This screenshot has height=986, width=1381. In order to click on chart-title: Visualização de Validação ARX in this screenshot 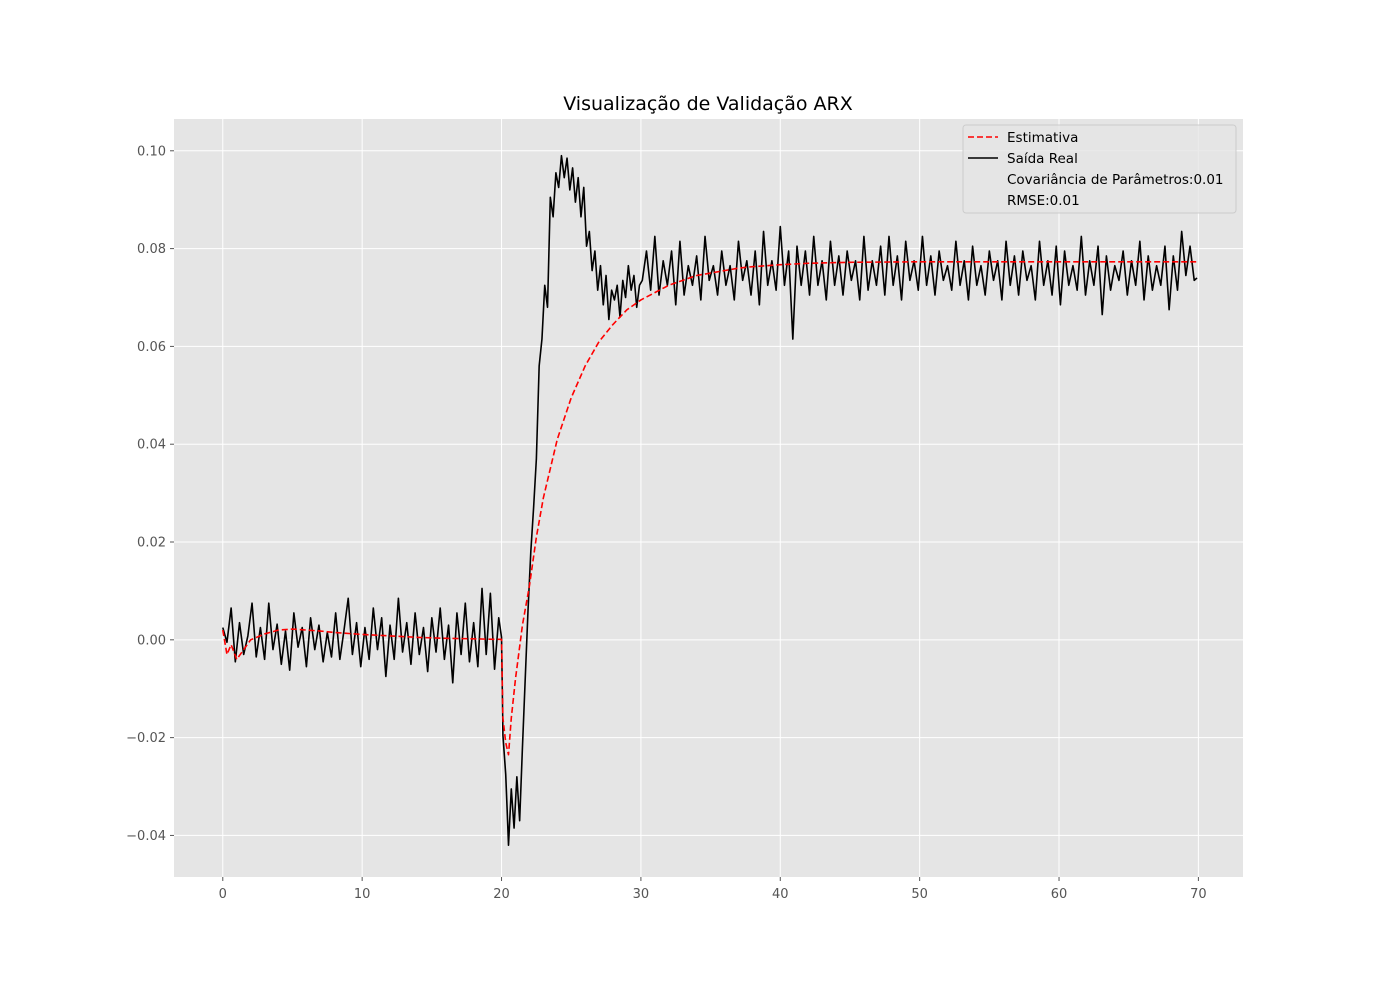, I will do `click(708, 104)`.